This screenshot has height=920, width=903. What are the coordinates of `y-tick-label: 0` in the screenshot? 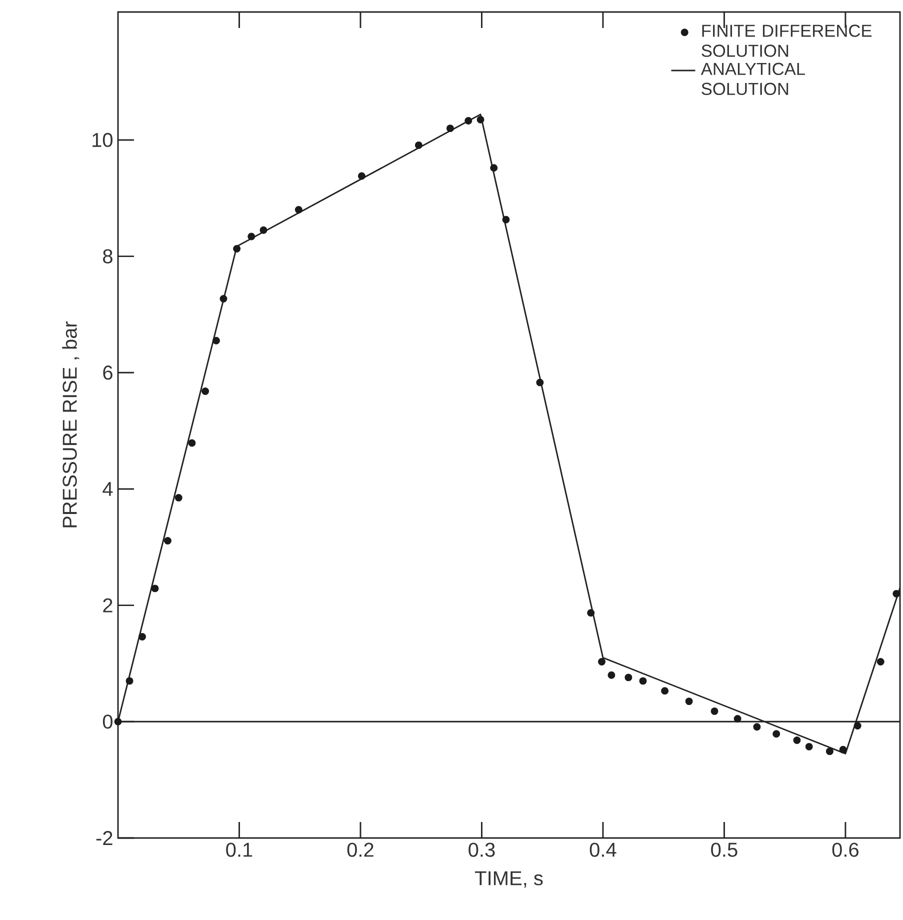 It's located at (107, 721).